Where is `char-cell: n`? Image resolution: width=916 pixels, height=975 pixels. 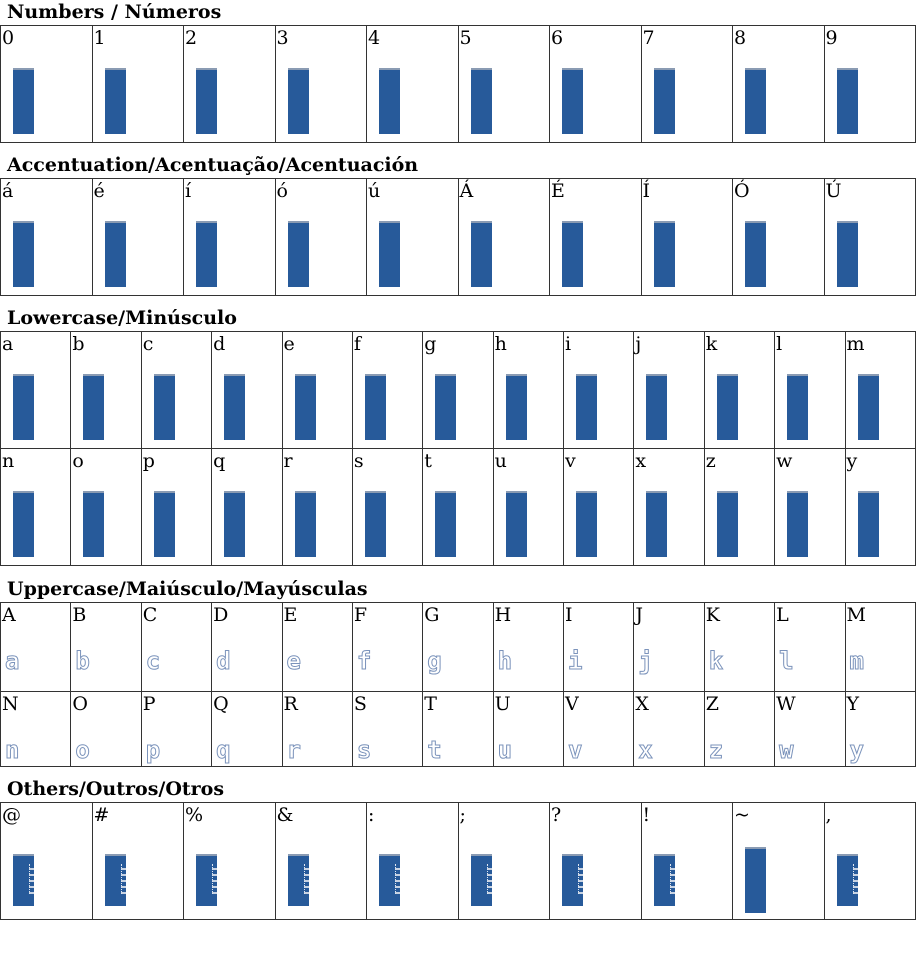
char-cell: n is located at coordinates (36, 507).